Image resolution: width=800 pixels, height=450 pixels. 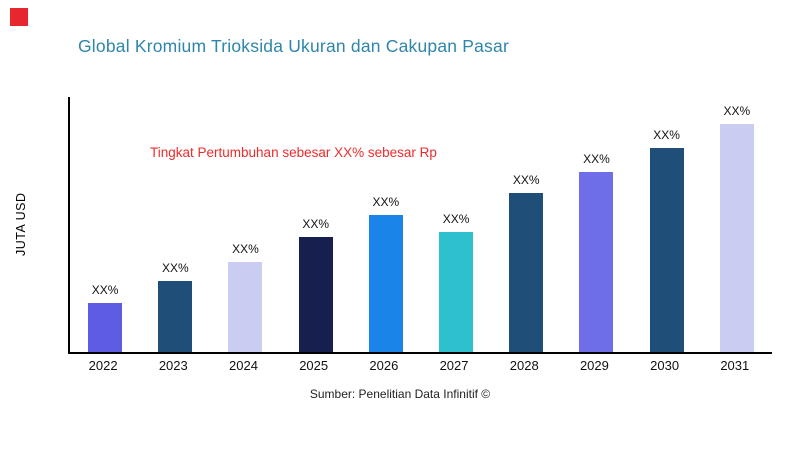 I want to click on x-axis-tick-label: 2023, so click(x=173, y=365).